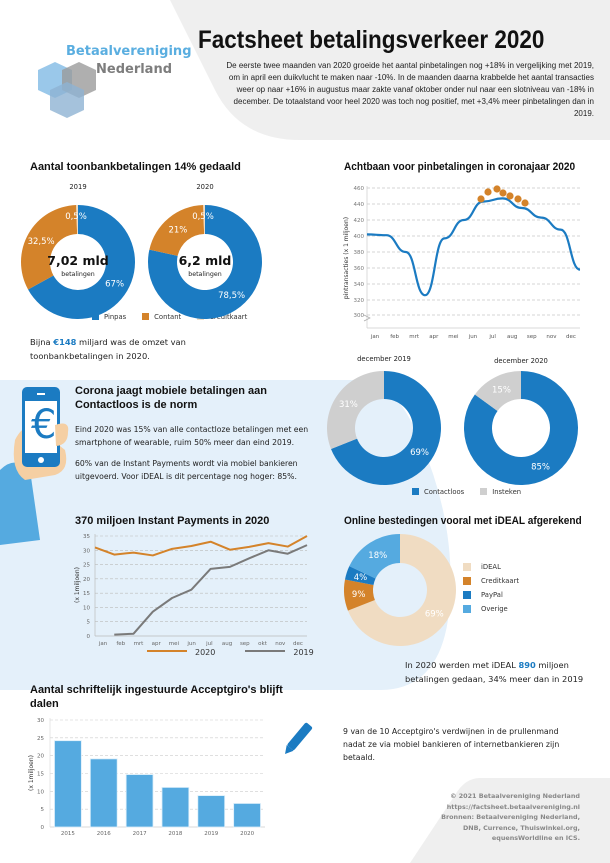 The height and width of the screenshot is (863, 610). I want to click on pie-slice-overige, so click(374, 556).